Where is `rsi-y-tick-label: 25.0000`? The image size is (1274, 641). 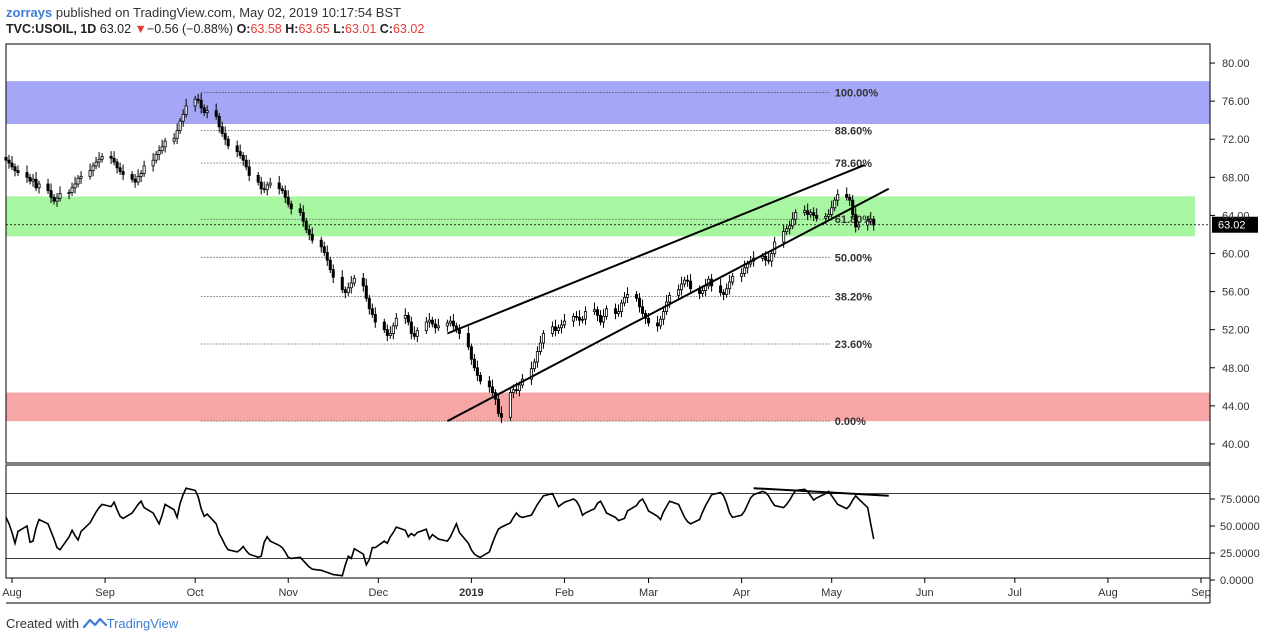 rsi-y-tick-label: 25.0000 is located at coordinates (1240, 554).